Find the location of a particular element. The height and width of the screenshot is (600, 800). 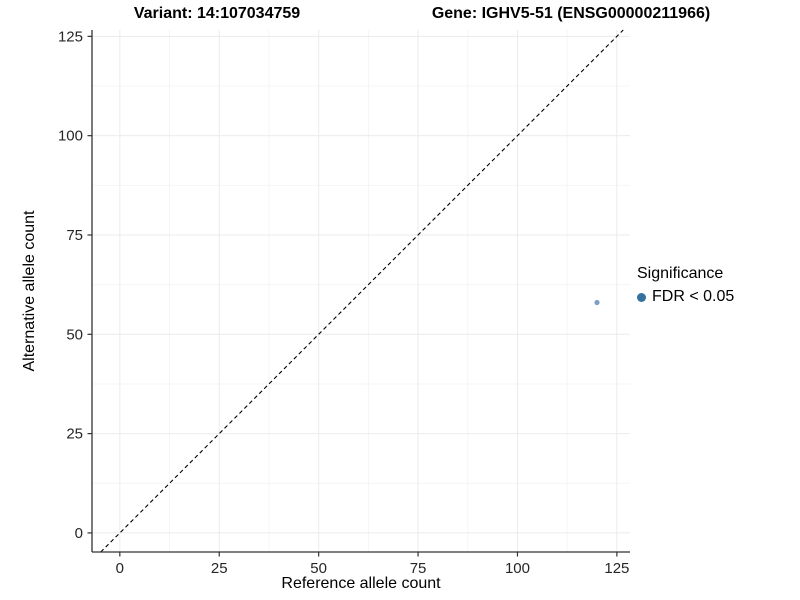

point-swatch-icon is located at coordinates (641, 297).